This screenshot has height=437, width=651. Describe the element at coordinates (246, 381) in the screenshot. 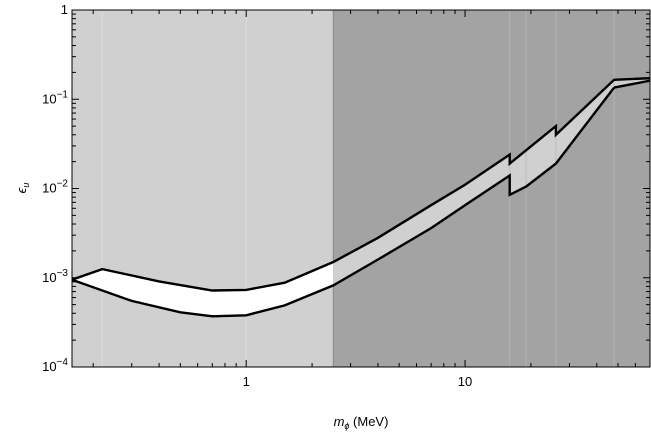

I see `x-tick-label: 1` at that location.